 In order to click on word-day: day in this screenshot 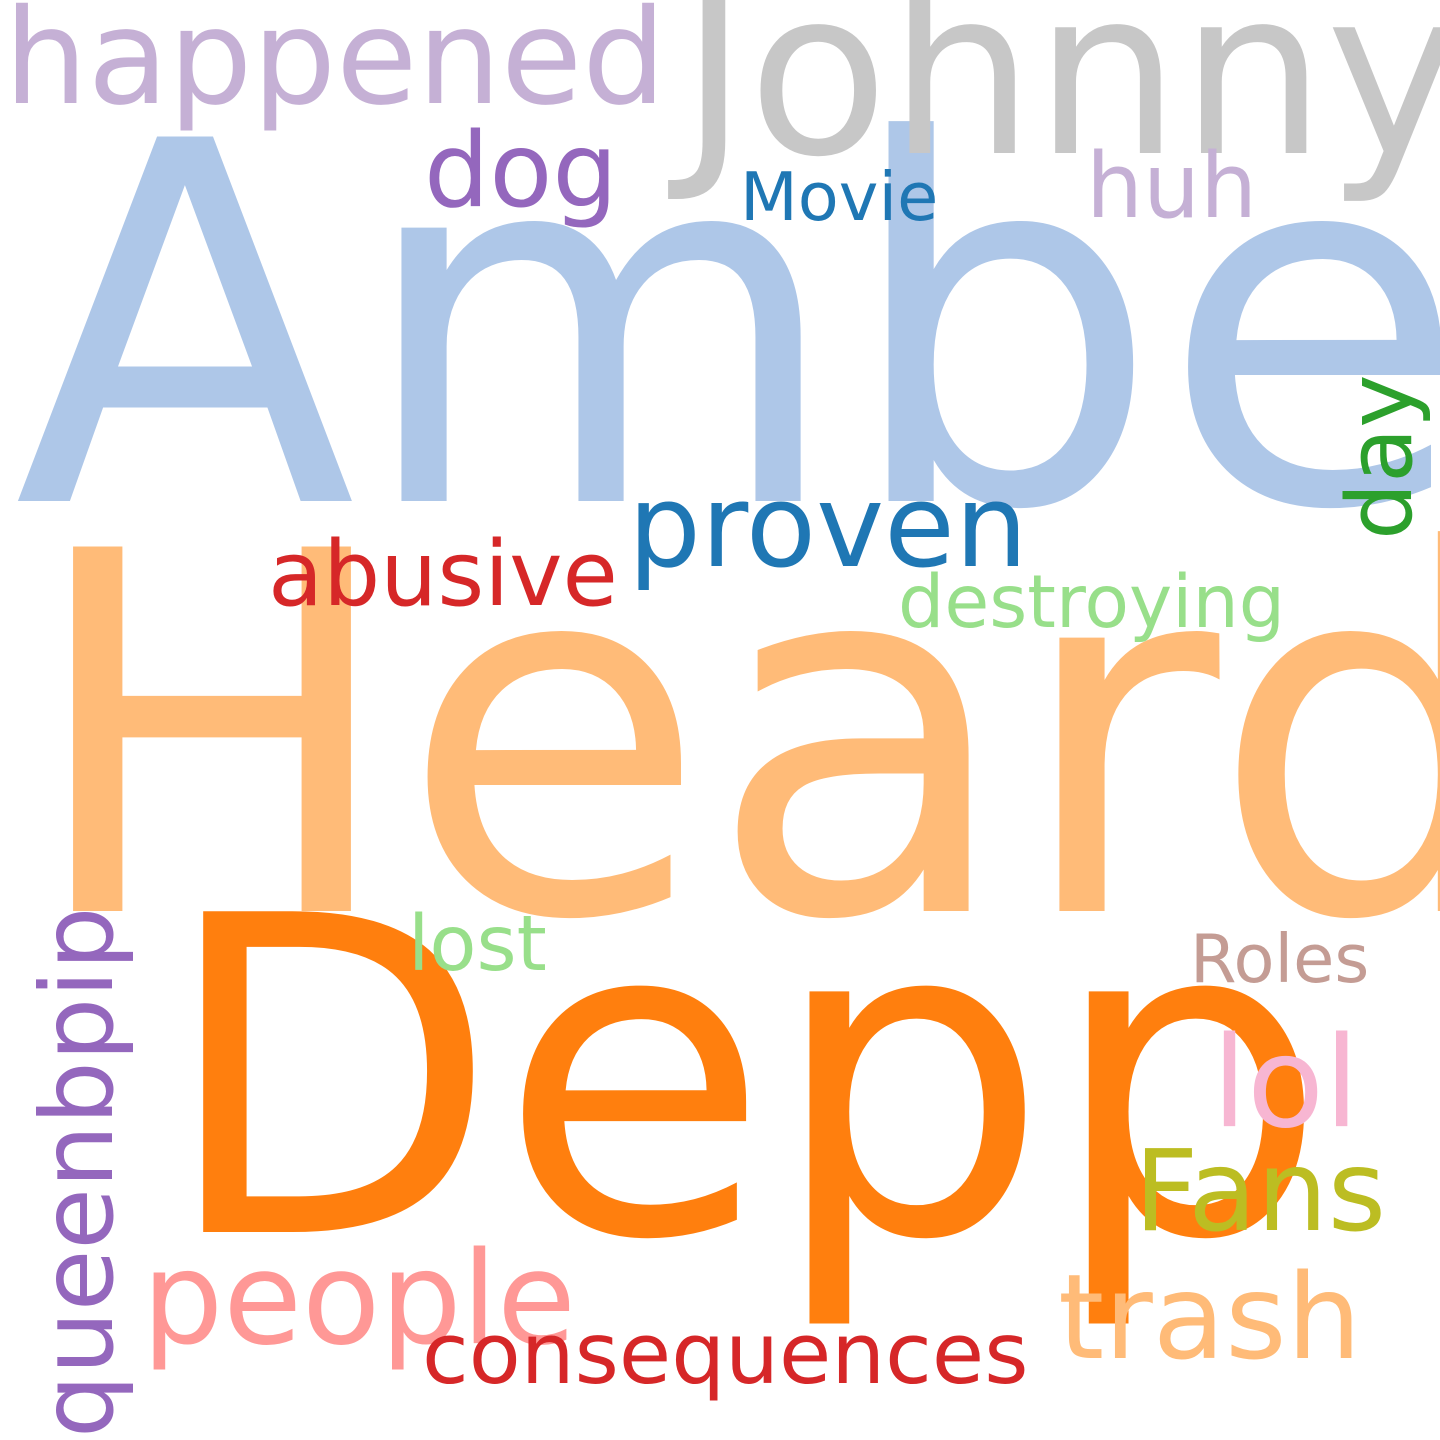, I will do `click(1380, 457)`.